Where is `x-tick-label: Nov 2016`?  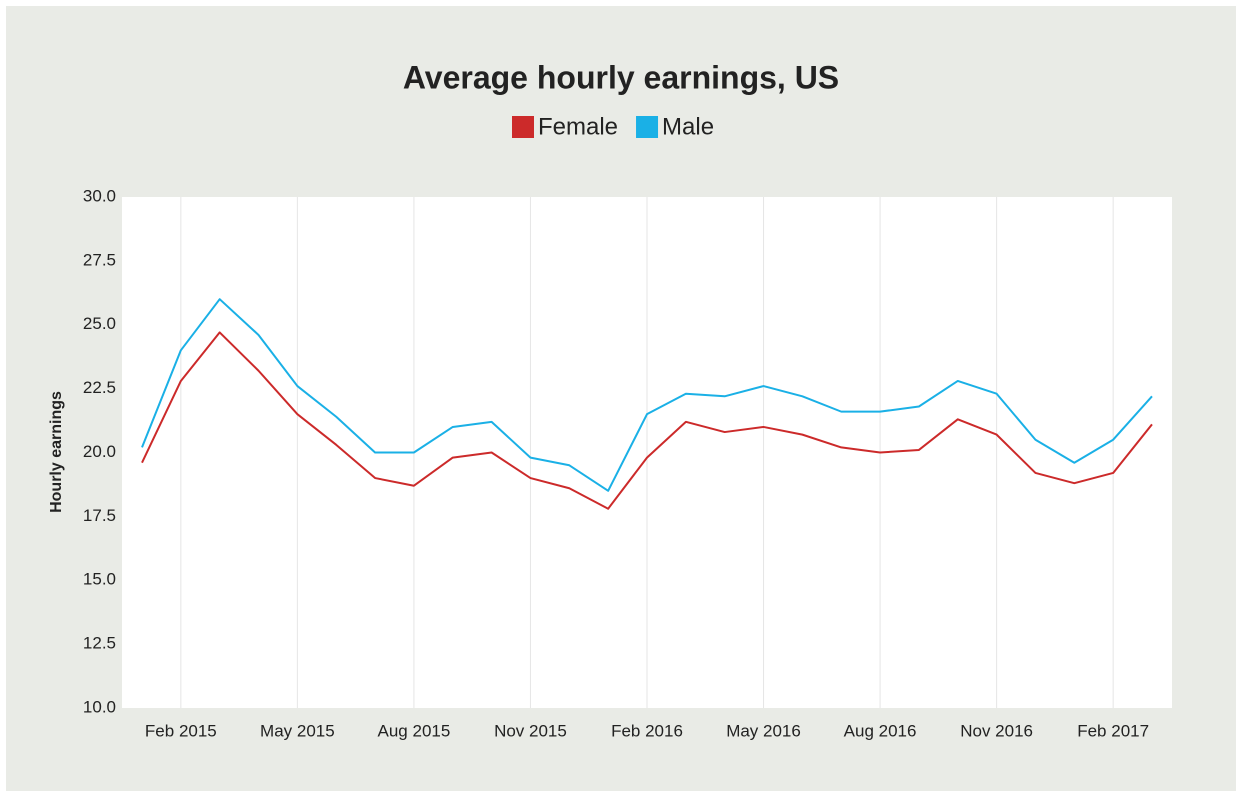 x-tick-label: Nov 2016 is located at coordinates (996, 730).